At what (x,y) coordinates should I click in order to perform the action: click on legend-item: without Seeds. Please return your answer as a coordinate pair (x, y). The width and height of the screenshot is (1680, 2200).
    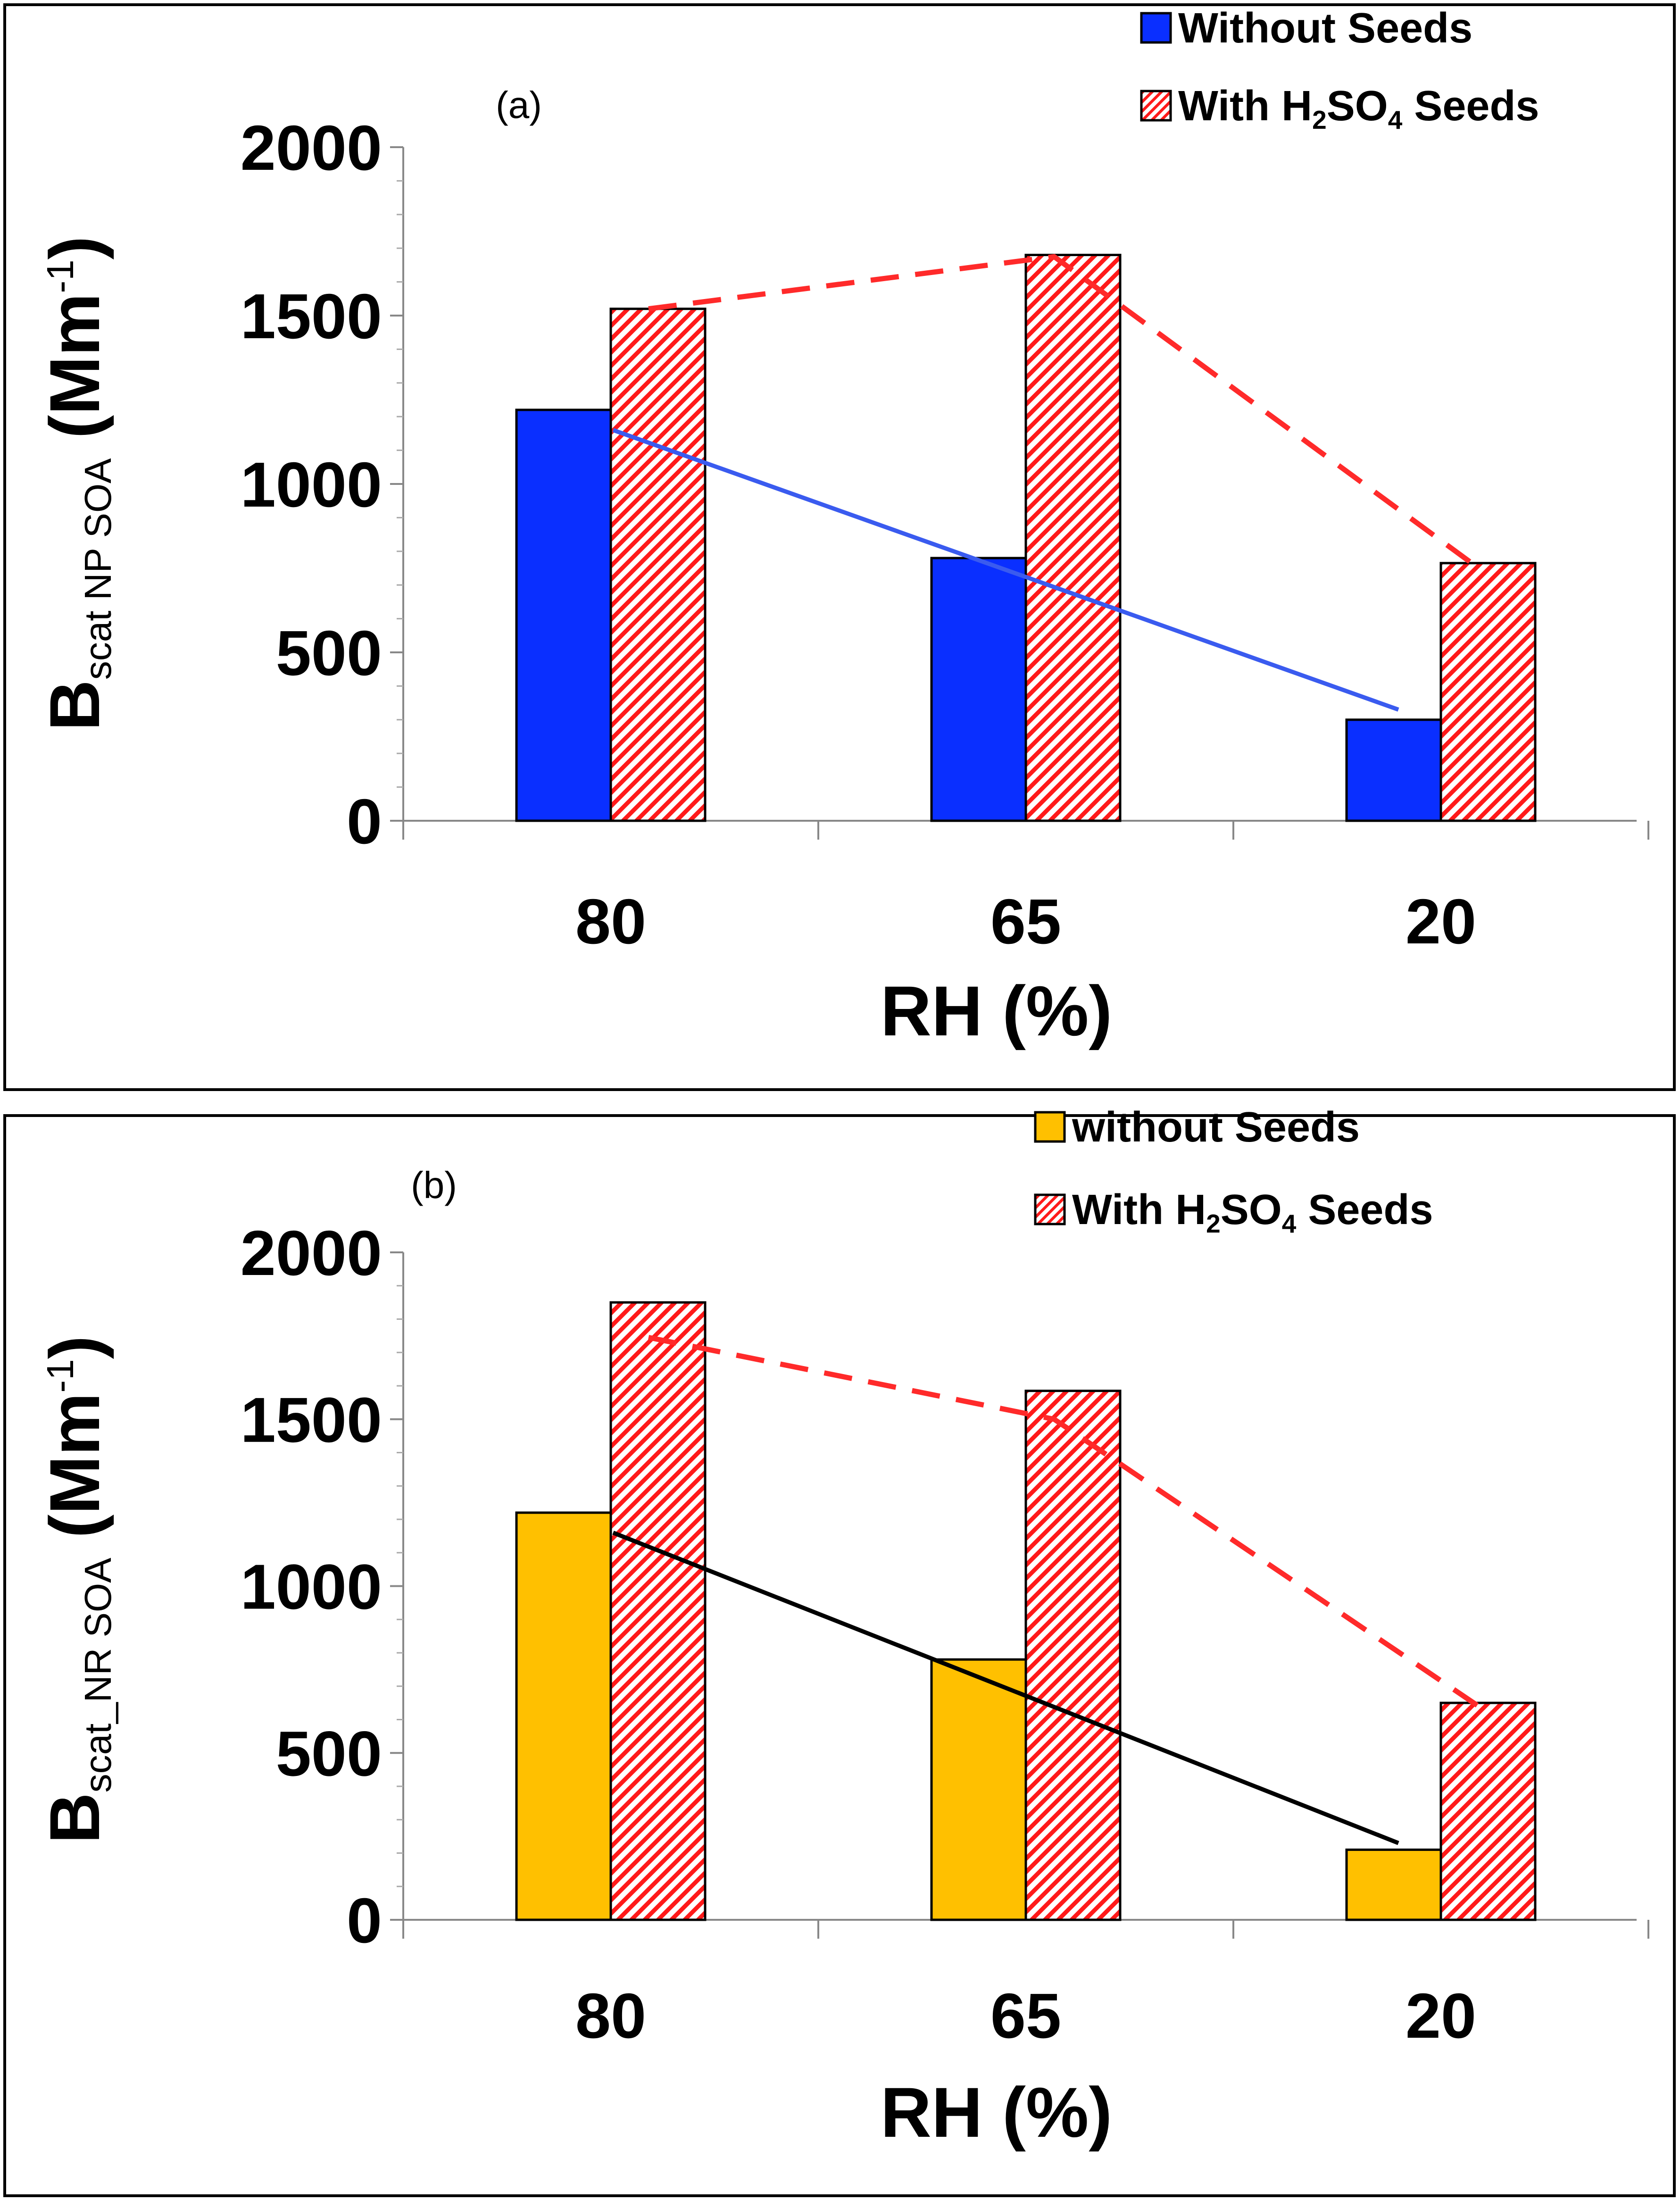
    Looking at the image, I should click on (1197, 1127).